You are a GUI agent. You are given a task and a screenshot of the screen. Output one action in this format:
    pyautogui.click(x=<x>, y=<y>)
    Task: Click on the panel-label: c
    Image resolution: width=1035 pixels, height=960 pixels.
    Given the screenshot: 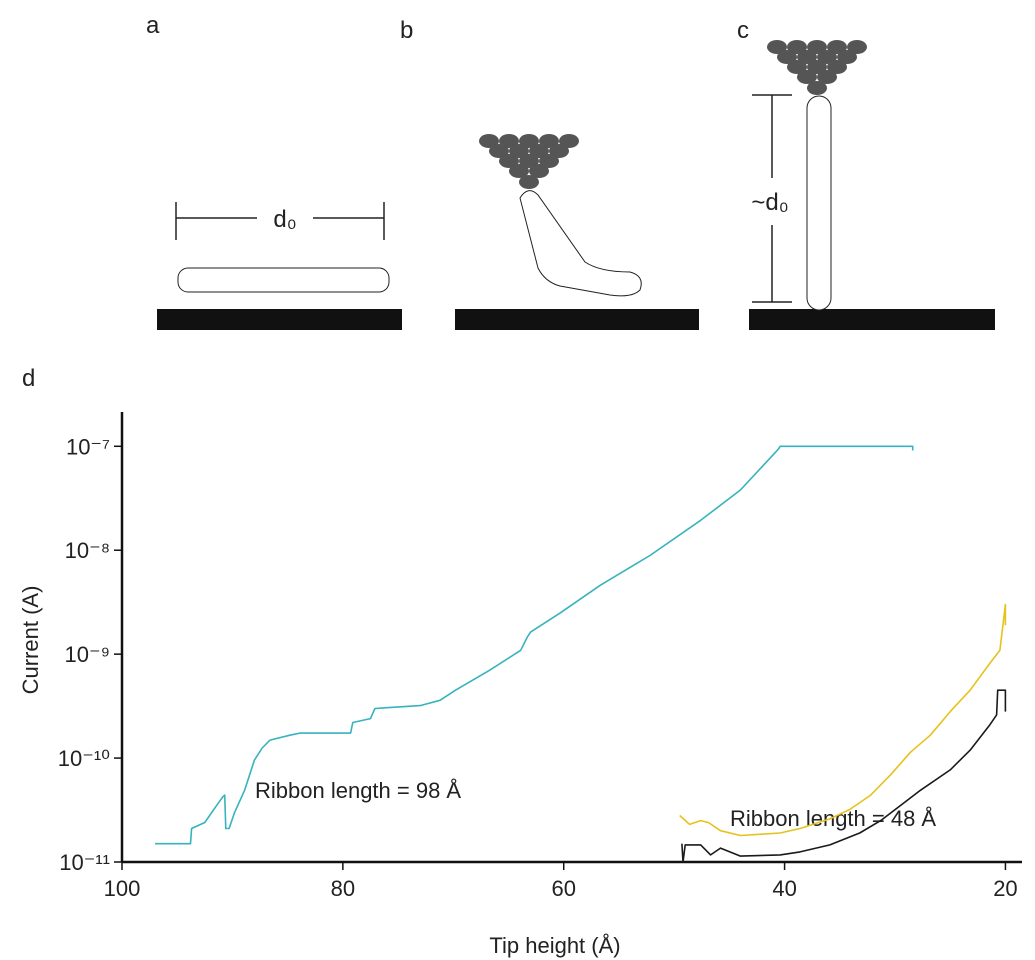 What is the action you would take?
    pyautogui.click(x=743, y=30)
    